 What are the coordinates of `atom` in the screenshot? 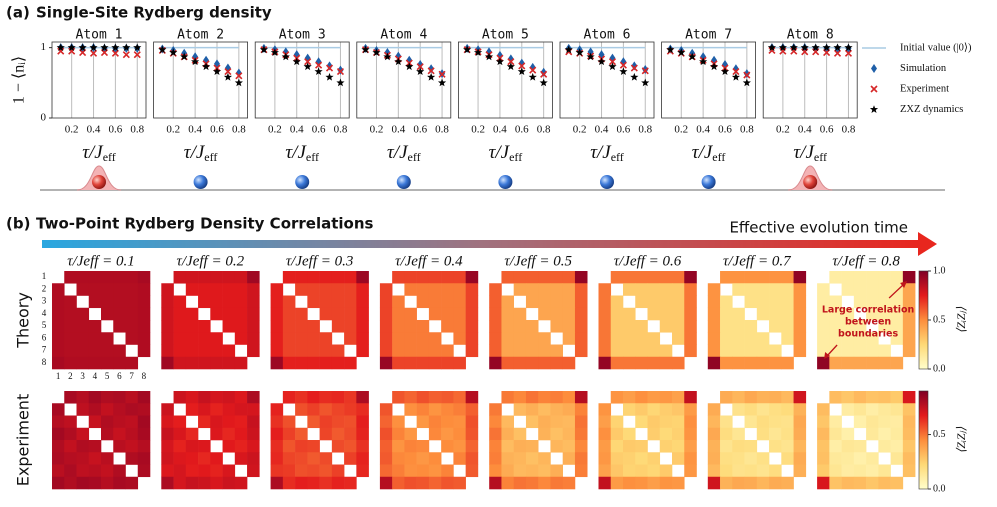 It's located at (708, 182).